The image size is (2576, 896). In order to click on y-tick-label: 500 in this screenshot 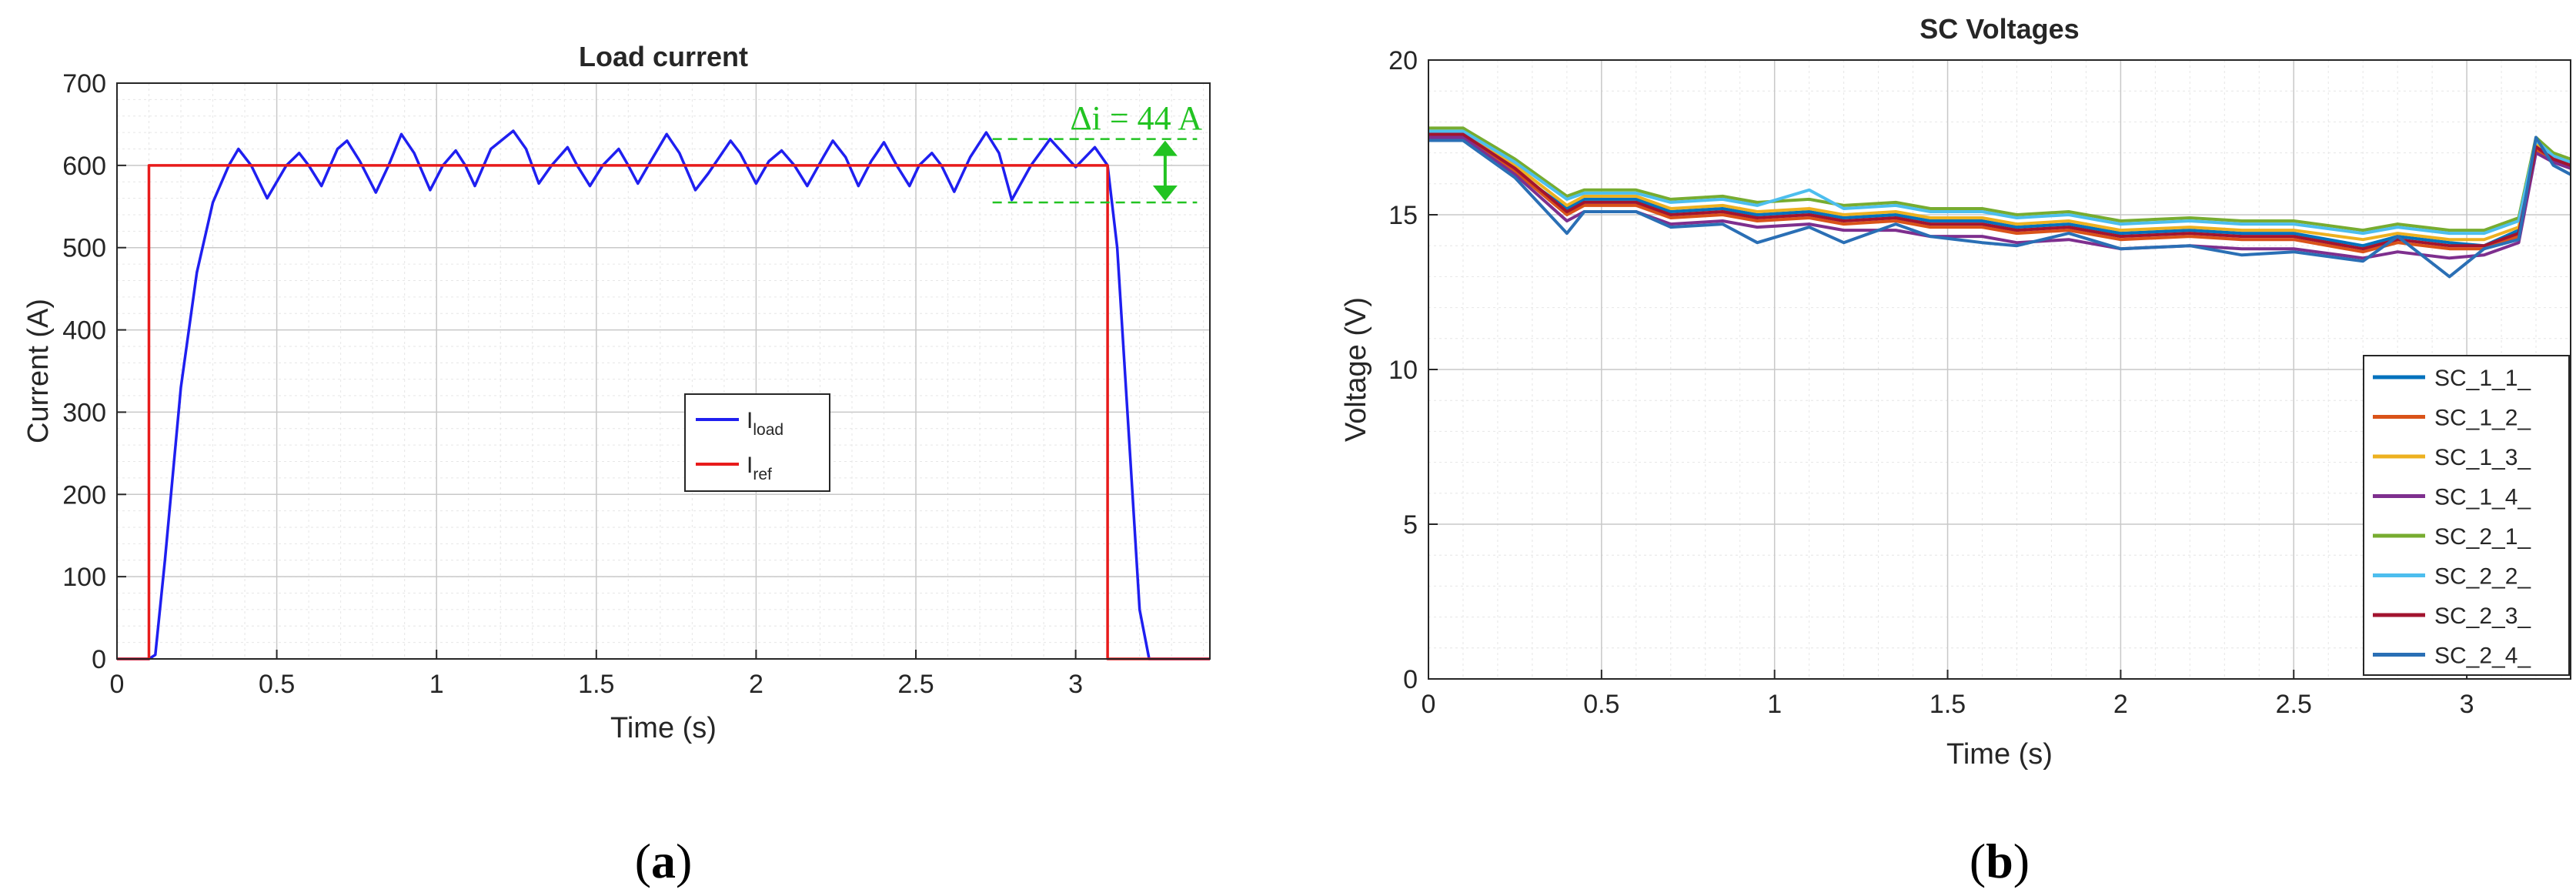, I will do `click(84, 248)`.